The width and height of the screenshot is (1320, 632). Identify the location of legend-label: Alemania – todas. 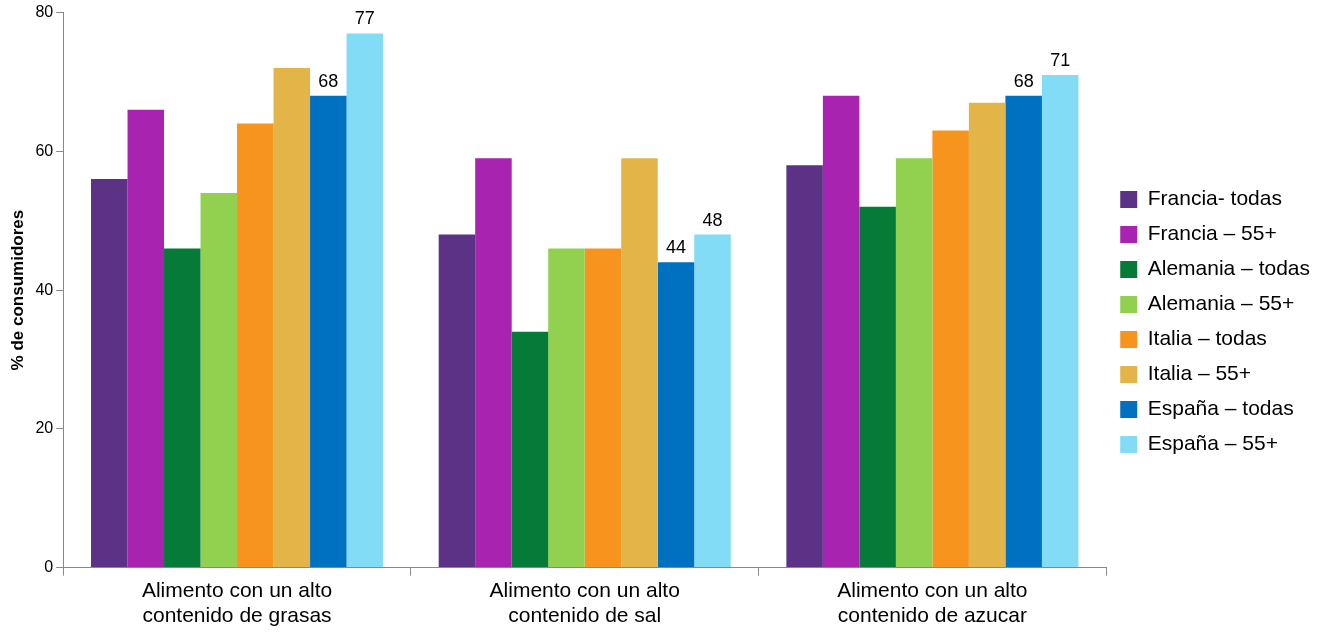
(1229, 268).